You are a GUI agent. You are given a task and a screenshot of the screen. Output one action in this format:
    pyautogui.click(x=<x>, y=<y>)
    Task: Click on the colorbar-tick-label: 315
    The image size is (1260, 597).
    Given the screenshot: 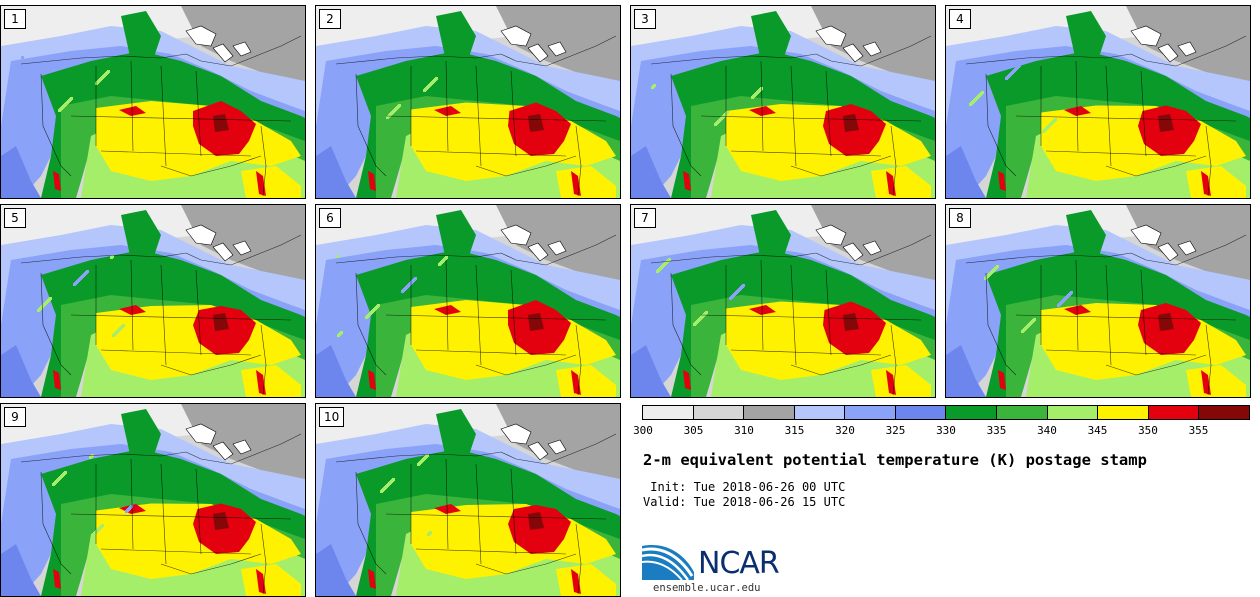 What is the action you would take?
    pyautogui.click(x=794, y=430)
    